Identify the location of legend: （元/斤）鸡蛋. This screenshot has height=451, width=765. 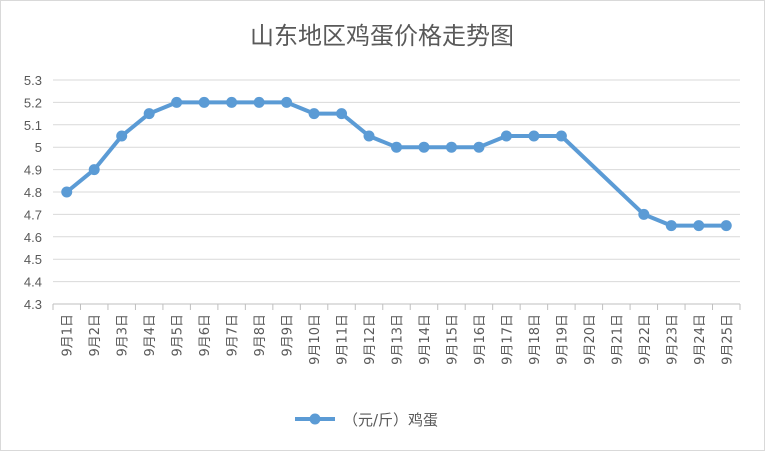
(366, 420).